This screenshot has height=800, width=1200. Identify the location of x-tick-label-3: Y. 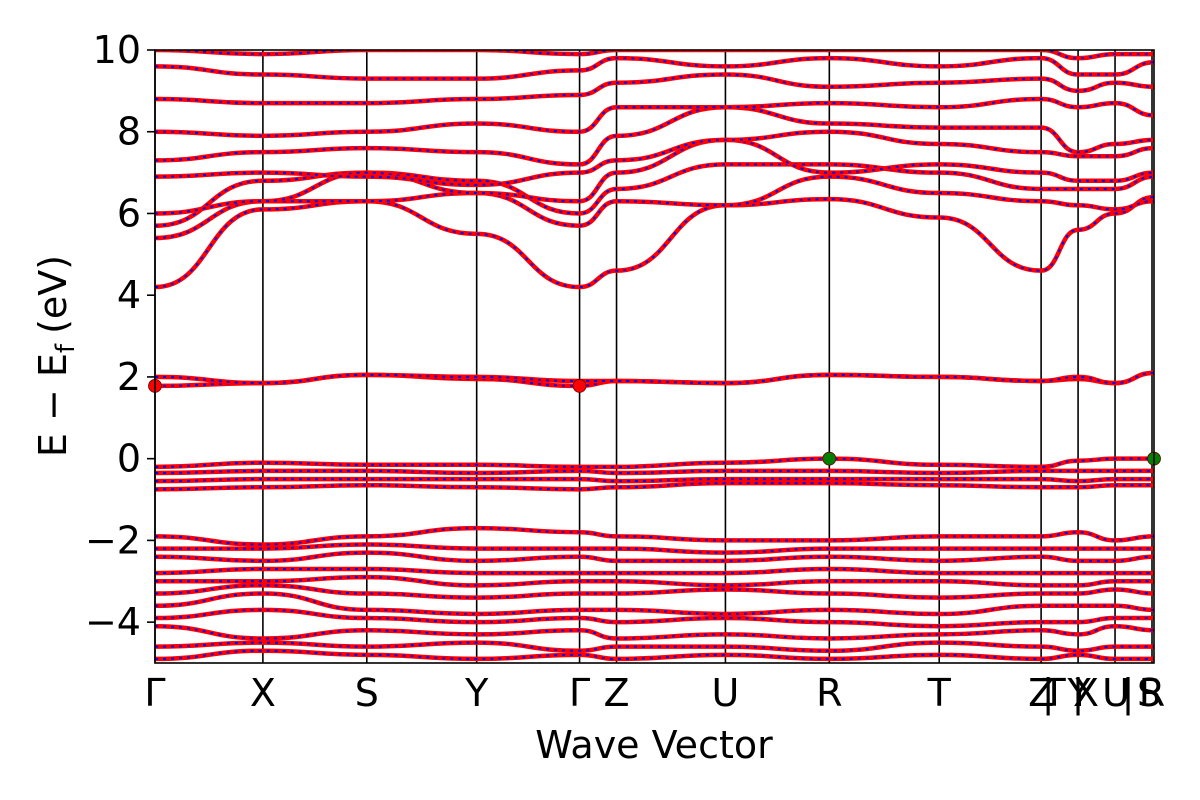
(476, 693).